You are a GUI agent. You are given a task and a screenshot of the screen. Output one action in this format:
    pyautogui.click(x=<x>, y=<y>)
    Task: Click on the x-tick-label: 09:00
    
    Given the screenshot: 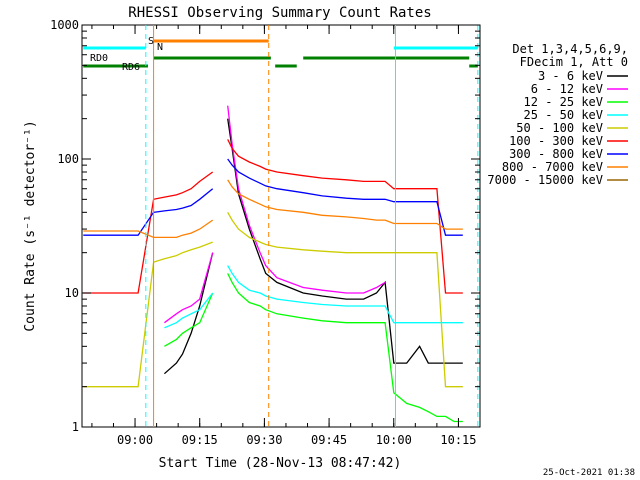 What is the action you would take?
    pyautogui.click(x=135, y=440)
    